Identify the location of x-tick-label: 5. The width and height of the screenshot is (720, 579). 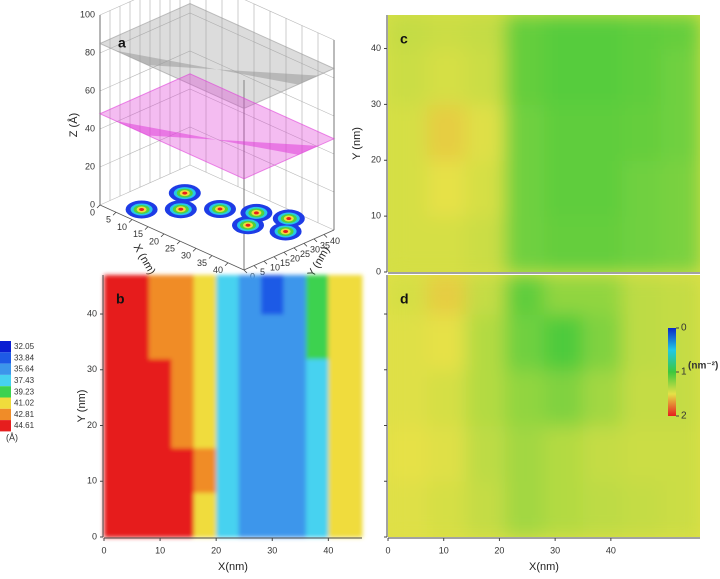
(108, 220).